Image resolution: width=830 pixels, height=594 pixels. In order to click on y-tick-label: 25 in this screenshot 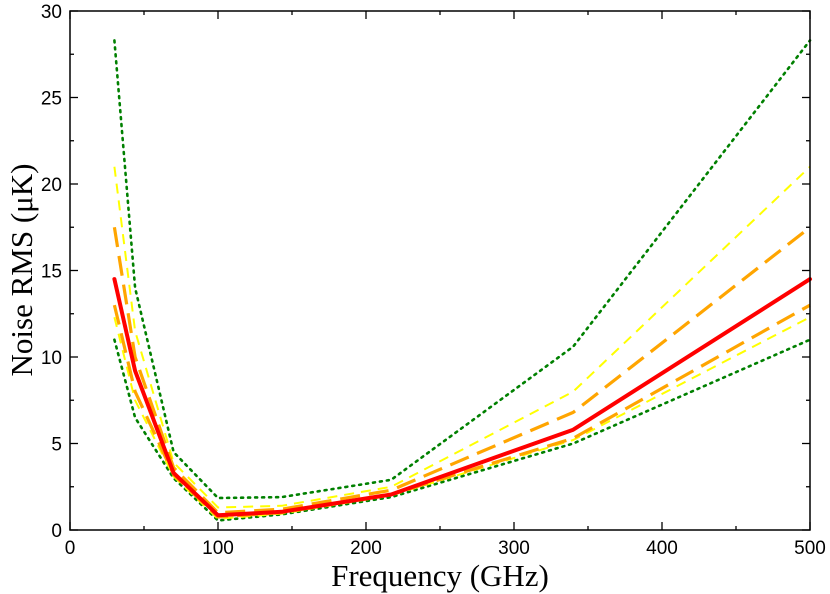, I will do `click(51, 99)`.